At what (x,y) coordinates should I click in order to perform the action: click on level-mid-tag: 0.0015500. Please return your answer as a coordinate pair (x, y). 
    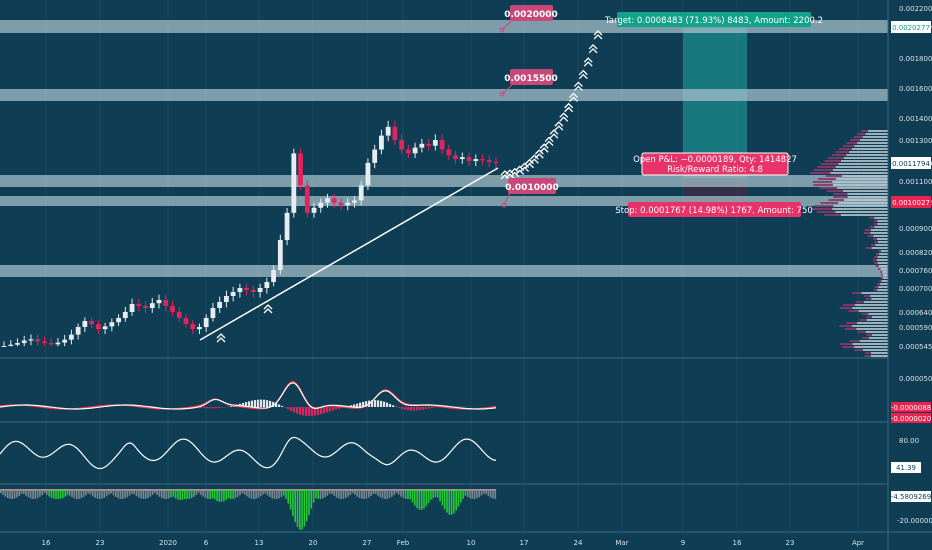
    Looking at the image, I should click on (531, 79).